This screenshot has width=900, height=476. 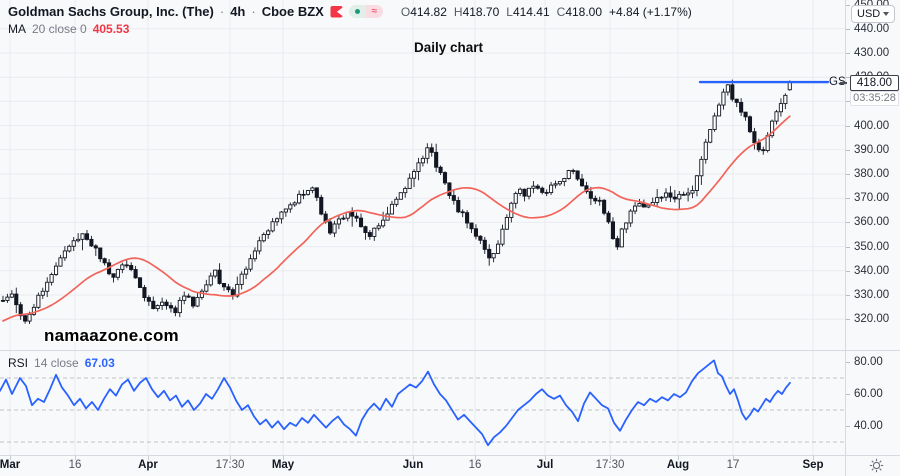 I want to click on ma-name: MA, so click(x=17, y=29).